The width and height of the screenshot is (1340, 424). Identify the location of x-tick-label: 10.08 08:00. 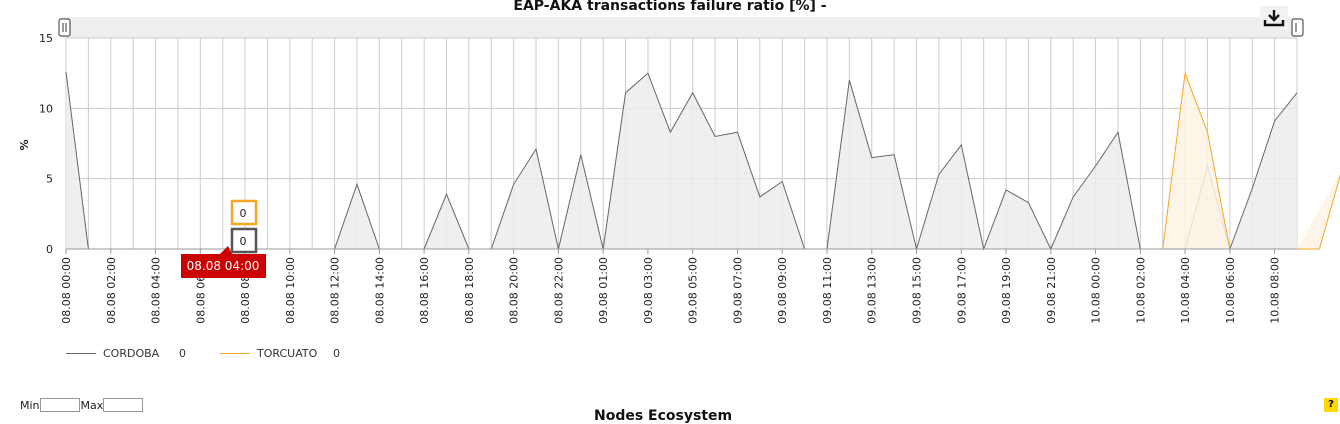
(1275, 290).